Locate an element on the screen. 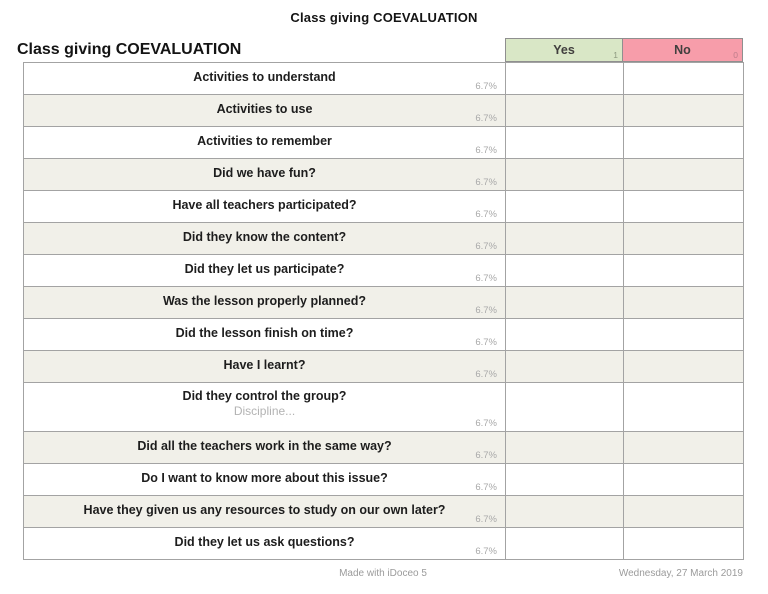 The height and width of the screenshot is (594, 768). sheet-title: Class giving COEVALUATION is located at coordinates (129, 49).